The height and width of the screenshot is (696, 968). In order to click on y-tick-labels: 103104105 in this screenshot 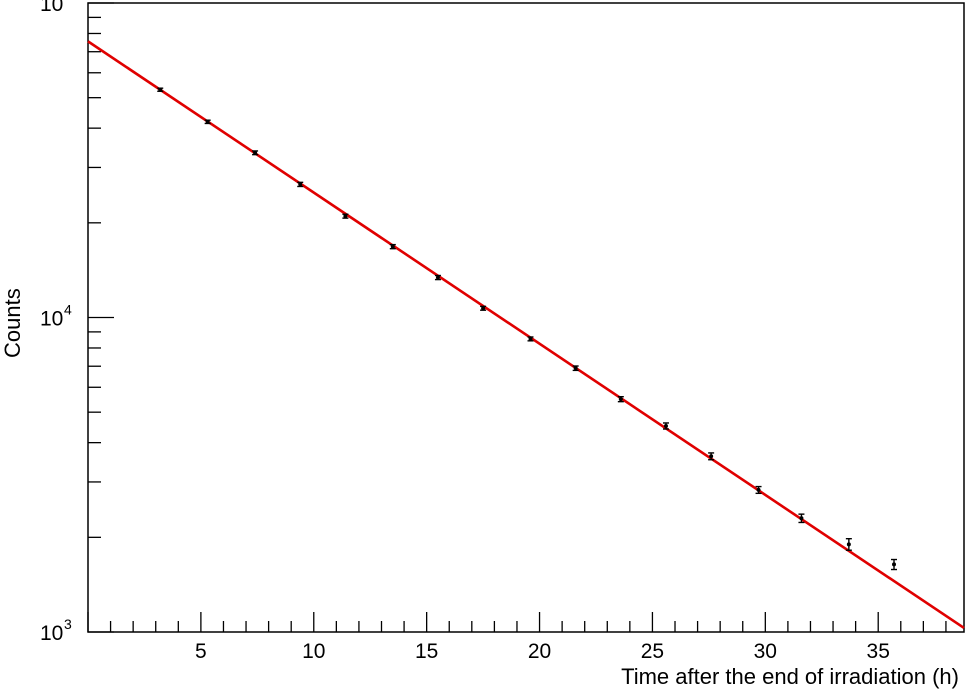, I will do `click(56, 322)`.